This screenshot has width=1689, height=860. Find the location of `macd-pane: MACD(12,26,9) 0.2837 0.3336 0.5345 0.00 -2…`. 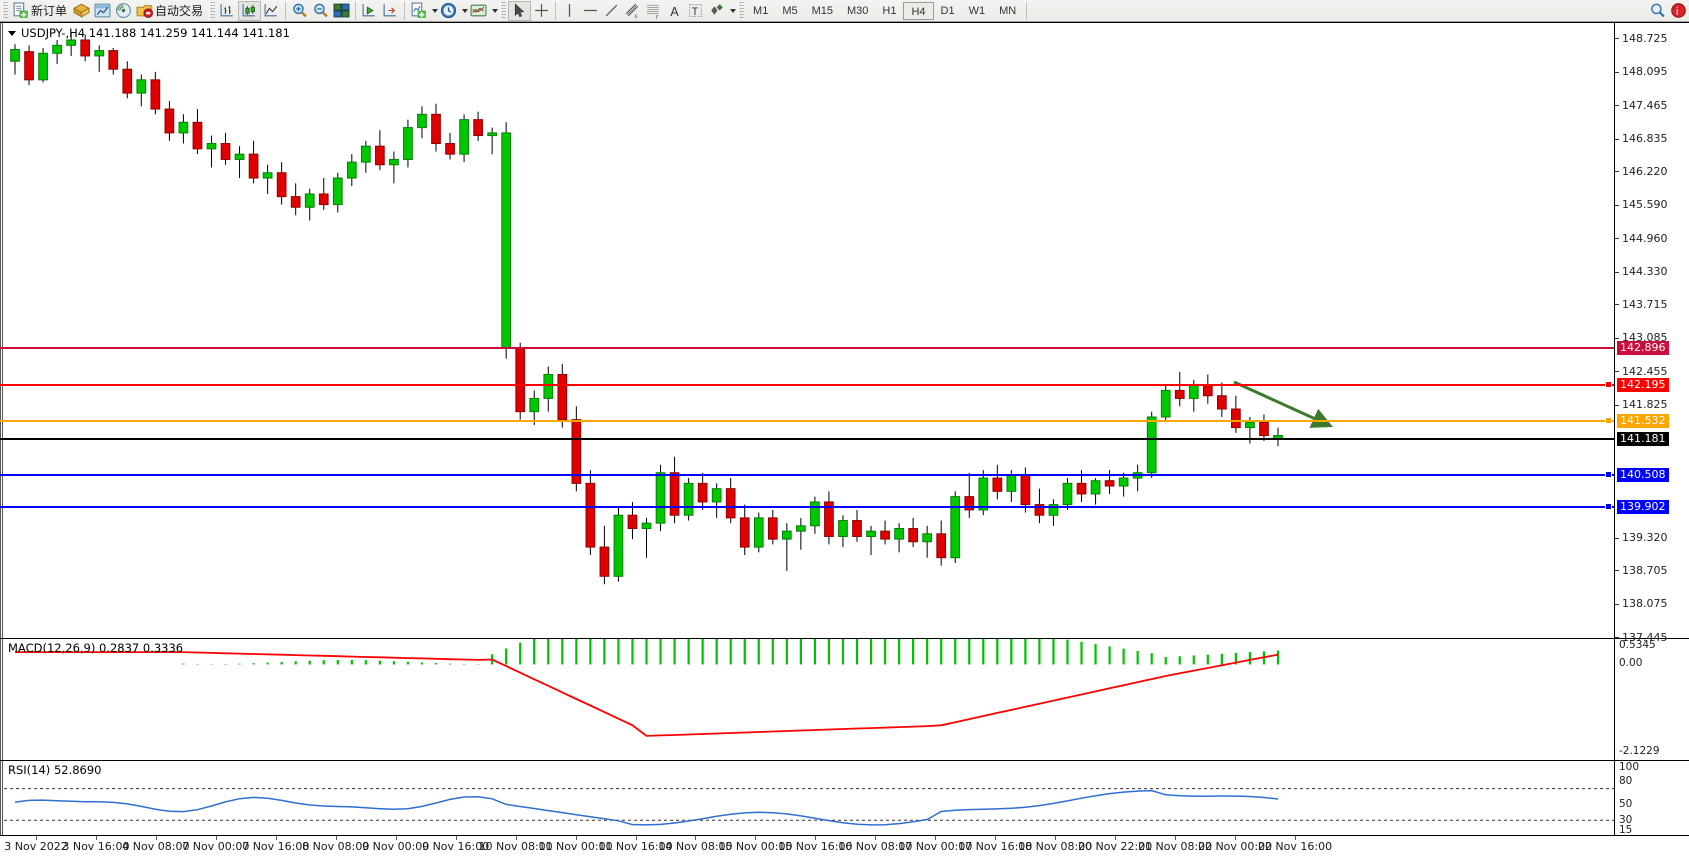

macd-pane: MACD(12,26,9) 0.2837 0.3336 0.5345 0.00 -2… is located at coordinates (844, 700).